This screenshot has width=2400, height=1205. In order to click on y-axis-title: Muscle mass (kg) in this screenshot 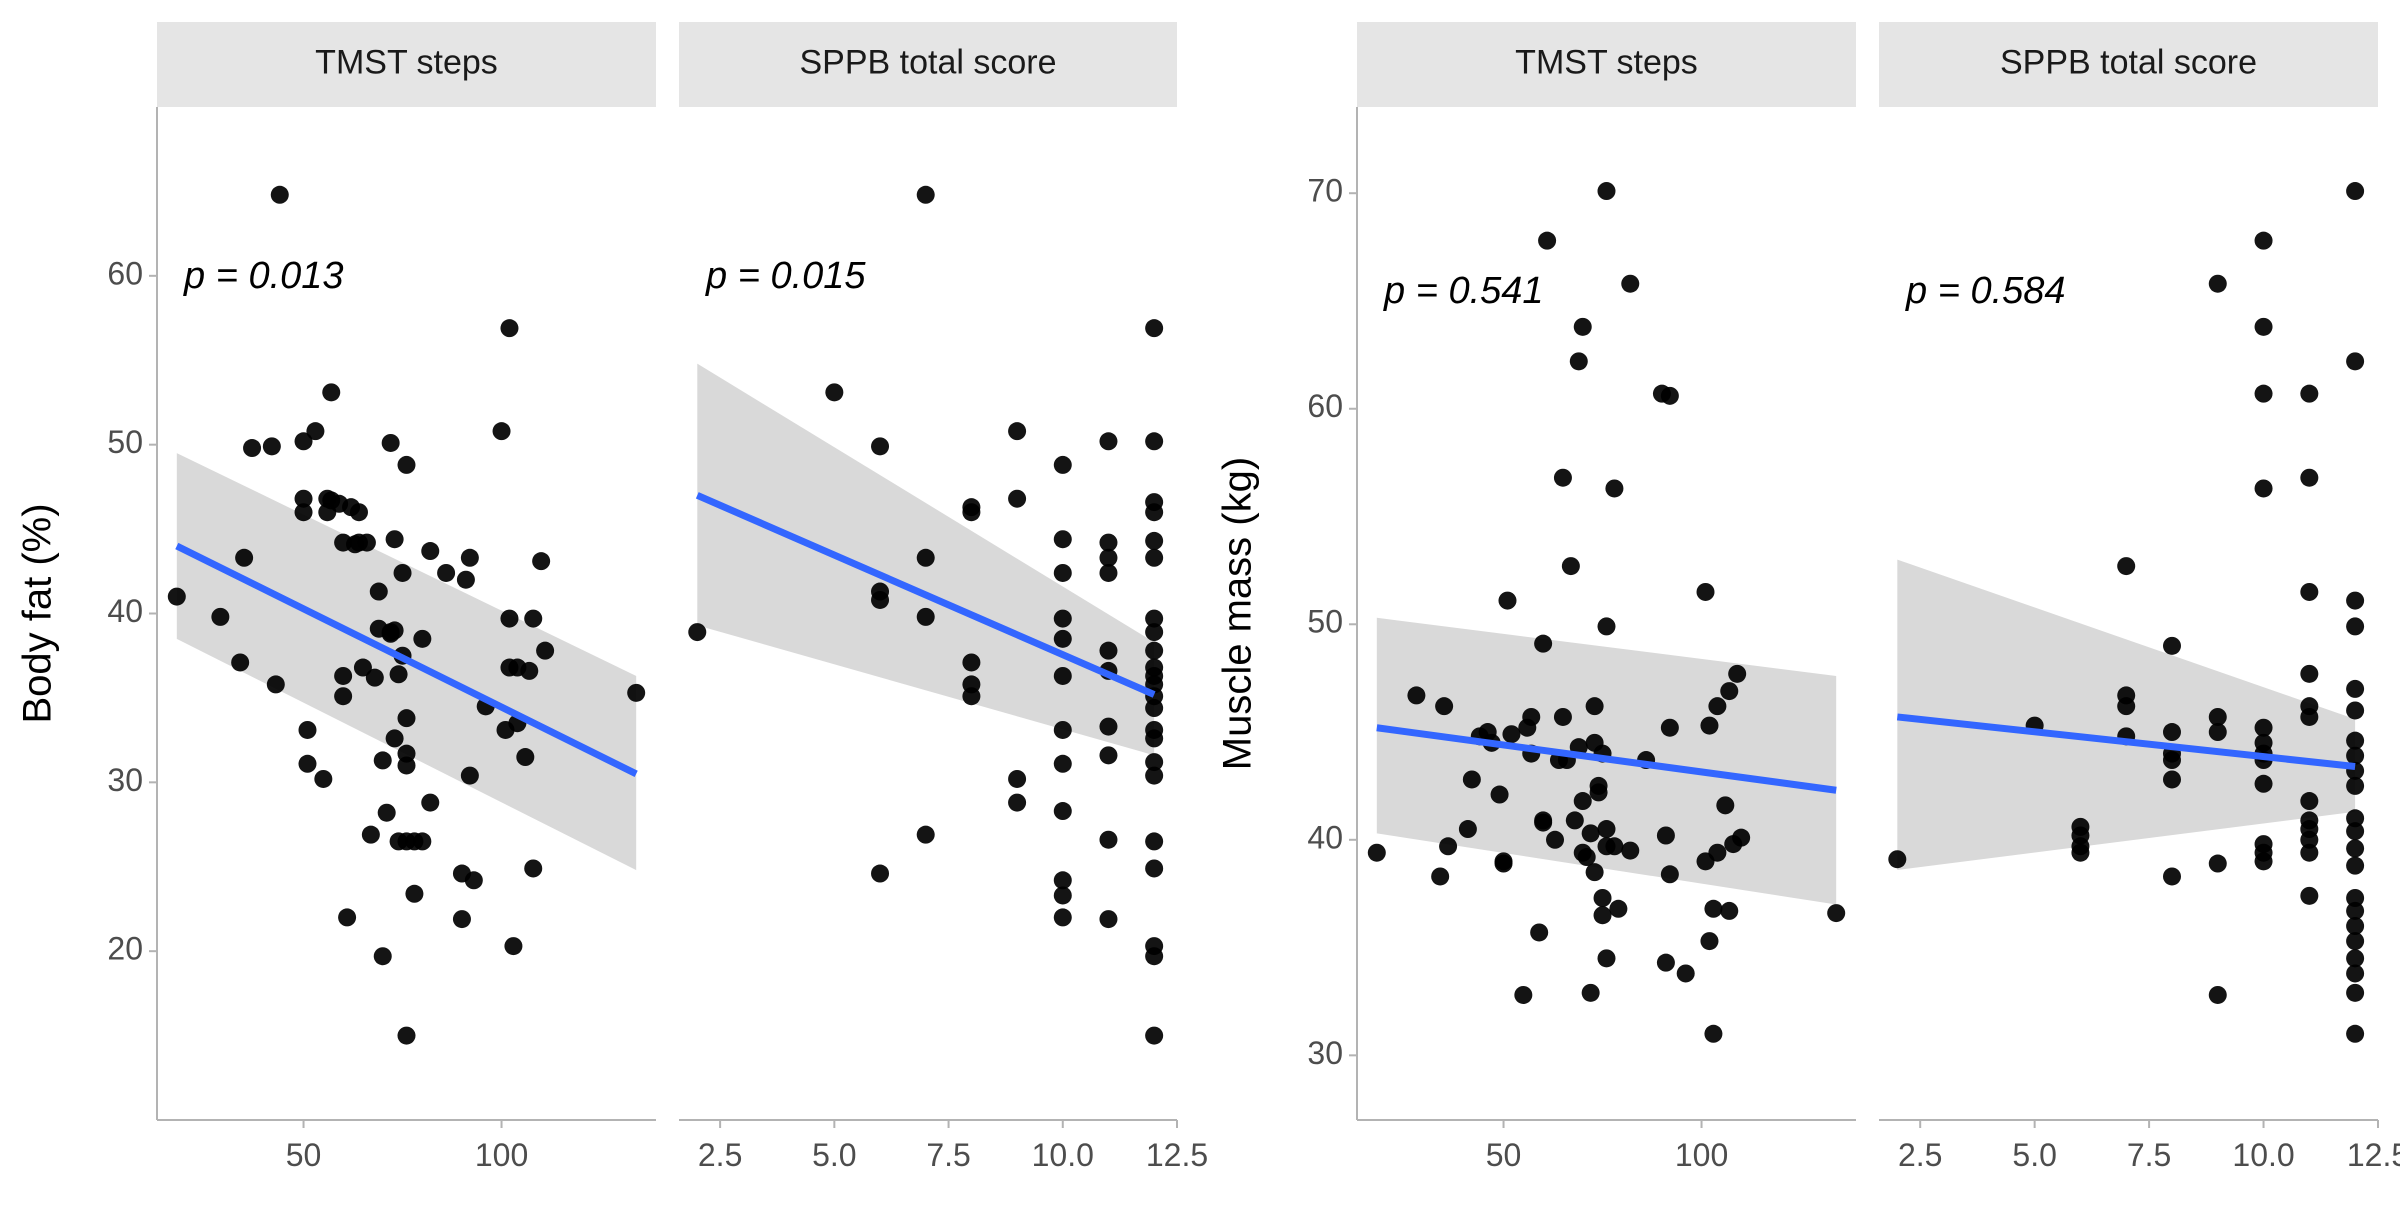, I will do `click(1238, 613)`.